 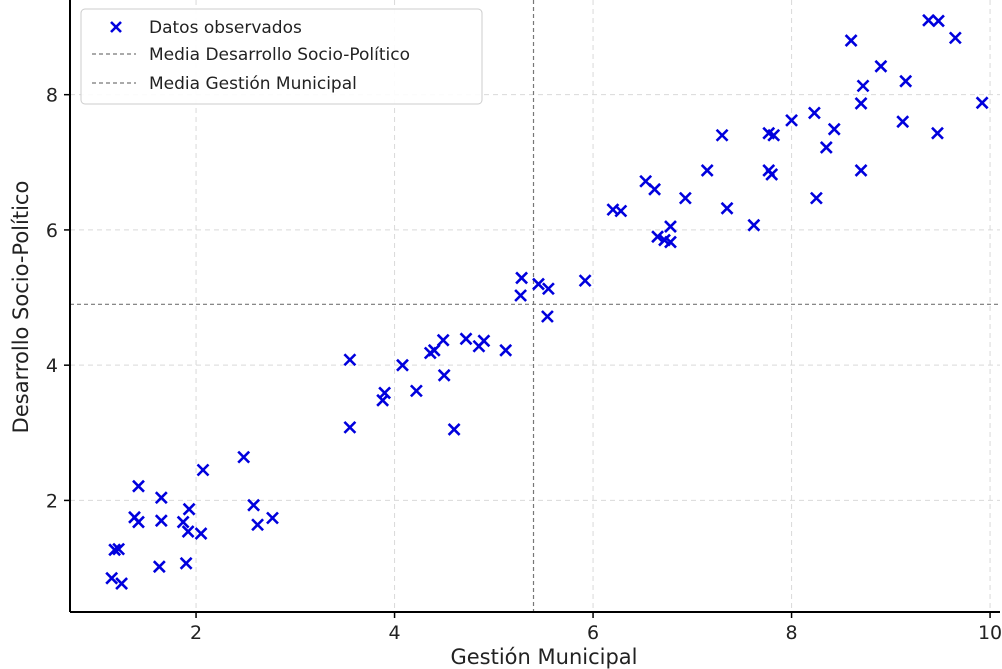 What do you see at coordinates (52, 96) in the screenshot?
I see `y-tick-label: 8` at bounding box center [52, 96].